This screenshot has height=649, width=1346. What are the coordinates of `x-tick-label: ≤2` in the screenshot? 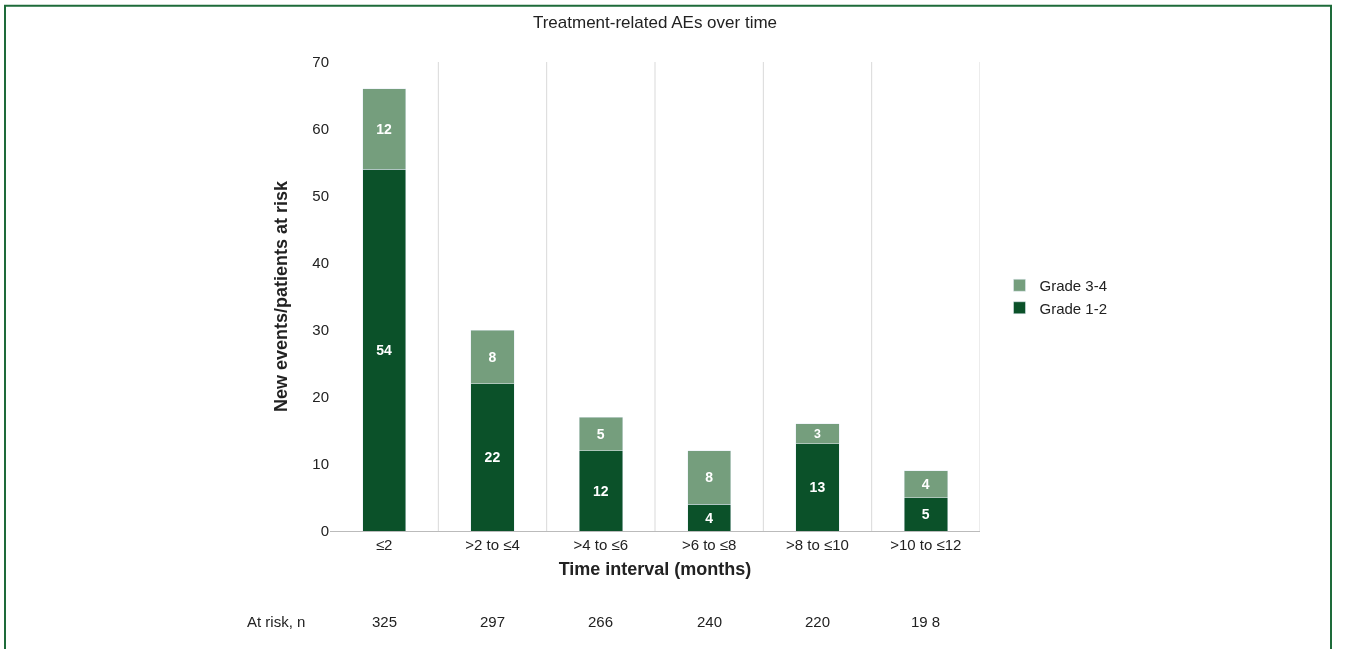 It's located at (384, 544).